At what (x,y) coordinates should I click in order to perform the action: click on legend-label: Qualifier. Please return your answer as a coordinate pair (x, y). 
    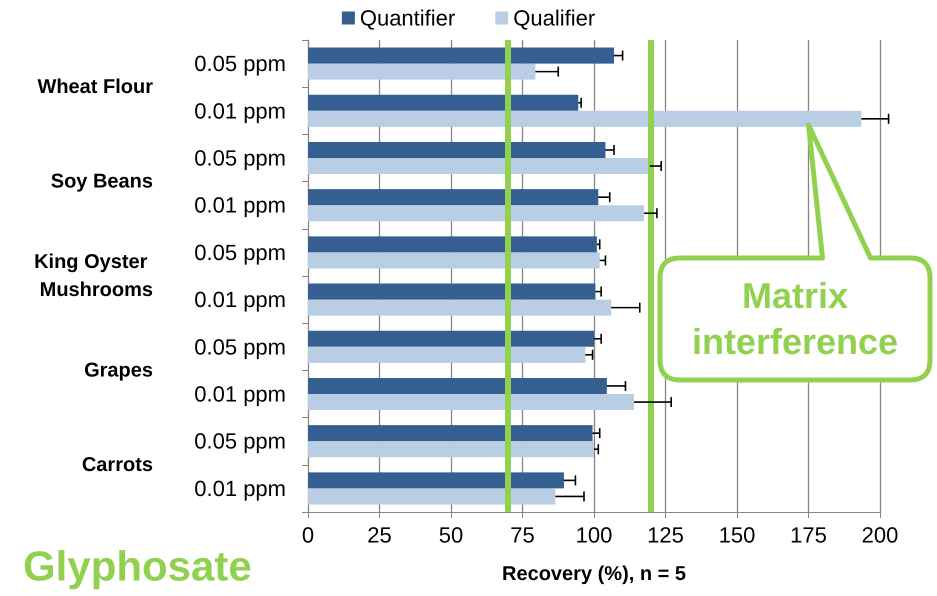
    Looking at the image, I should click on (554, 18).